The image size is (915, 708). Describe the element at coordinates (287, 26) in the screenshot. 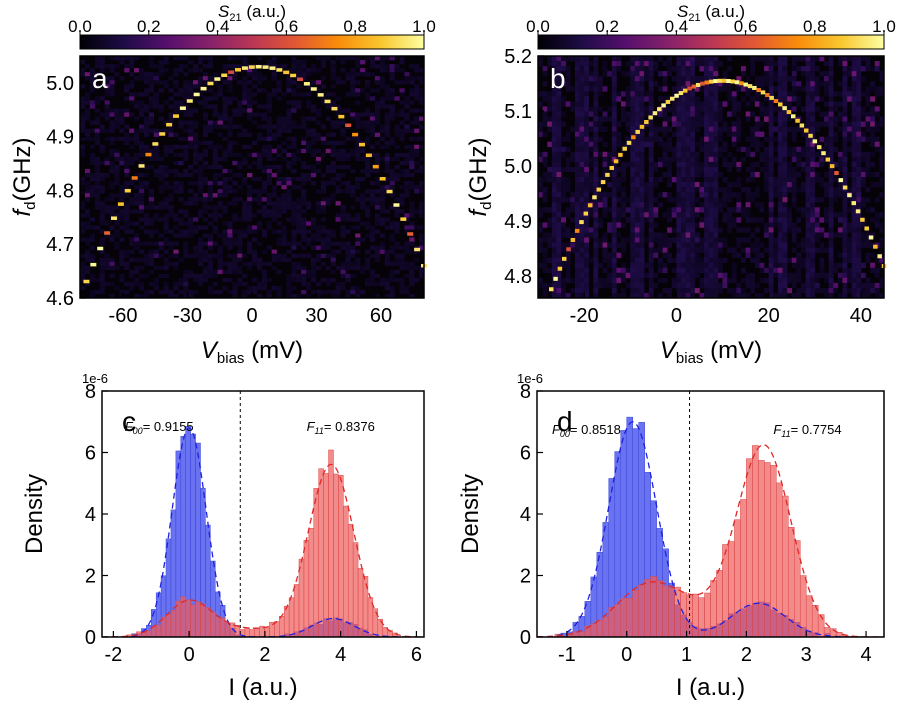

I see `colorbar-tick-label: 0.6` at that location.